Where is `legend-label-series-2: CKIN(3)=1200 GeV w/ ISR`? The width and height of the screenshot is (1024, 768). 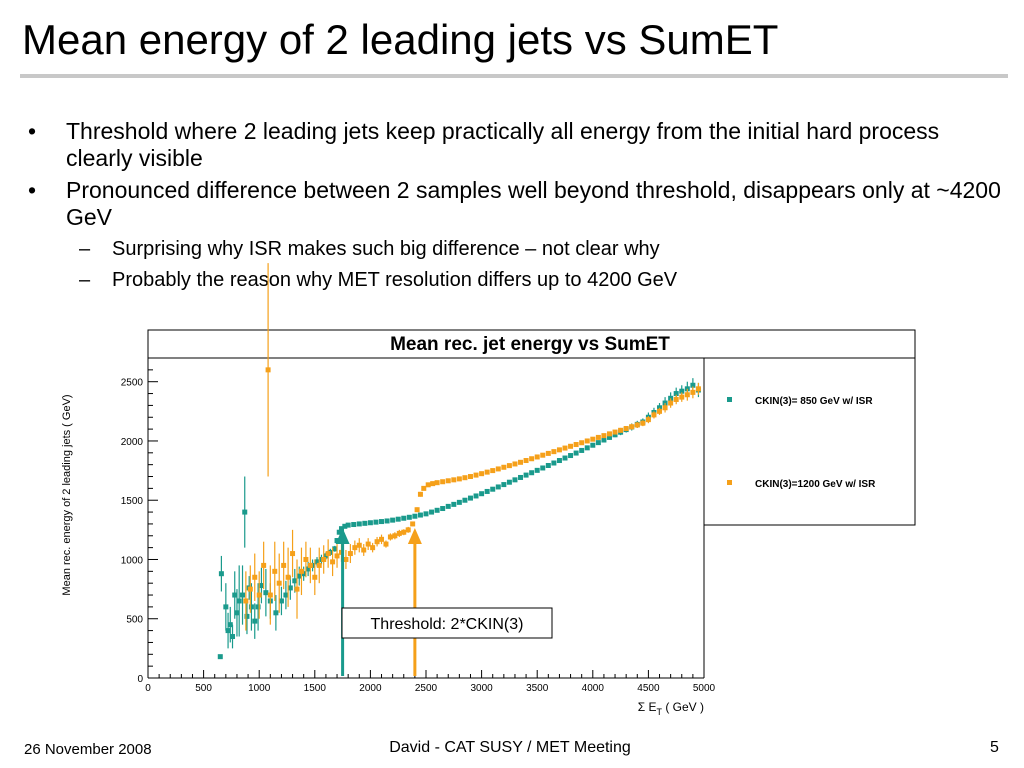
legend-label-series-2: CKIN(3)=1200 GeV w/ ISR is located at coordinates (815, 484).